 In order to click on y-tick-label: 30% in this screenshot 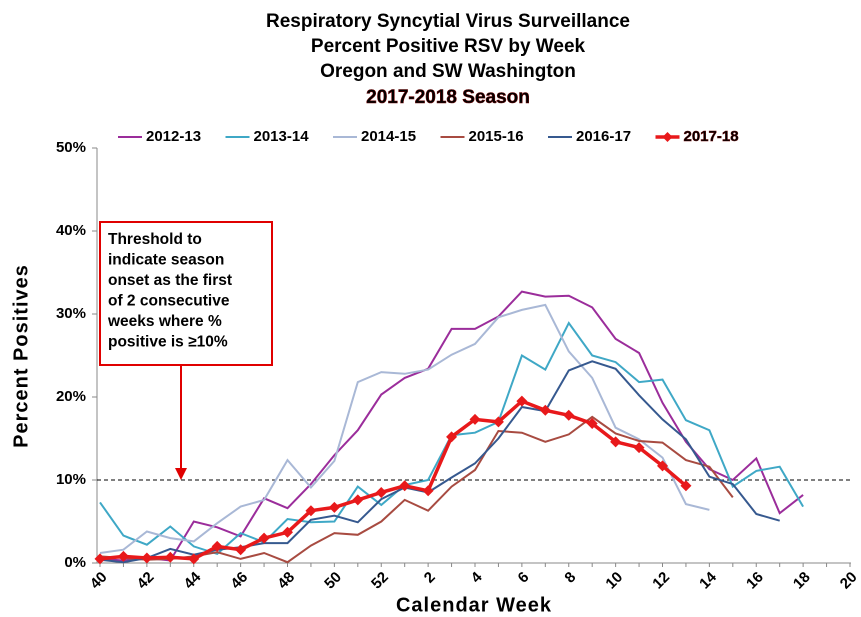, I will do `click(71, 313)`.